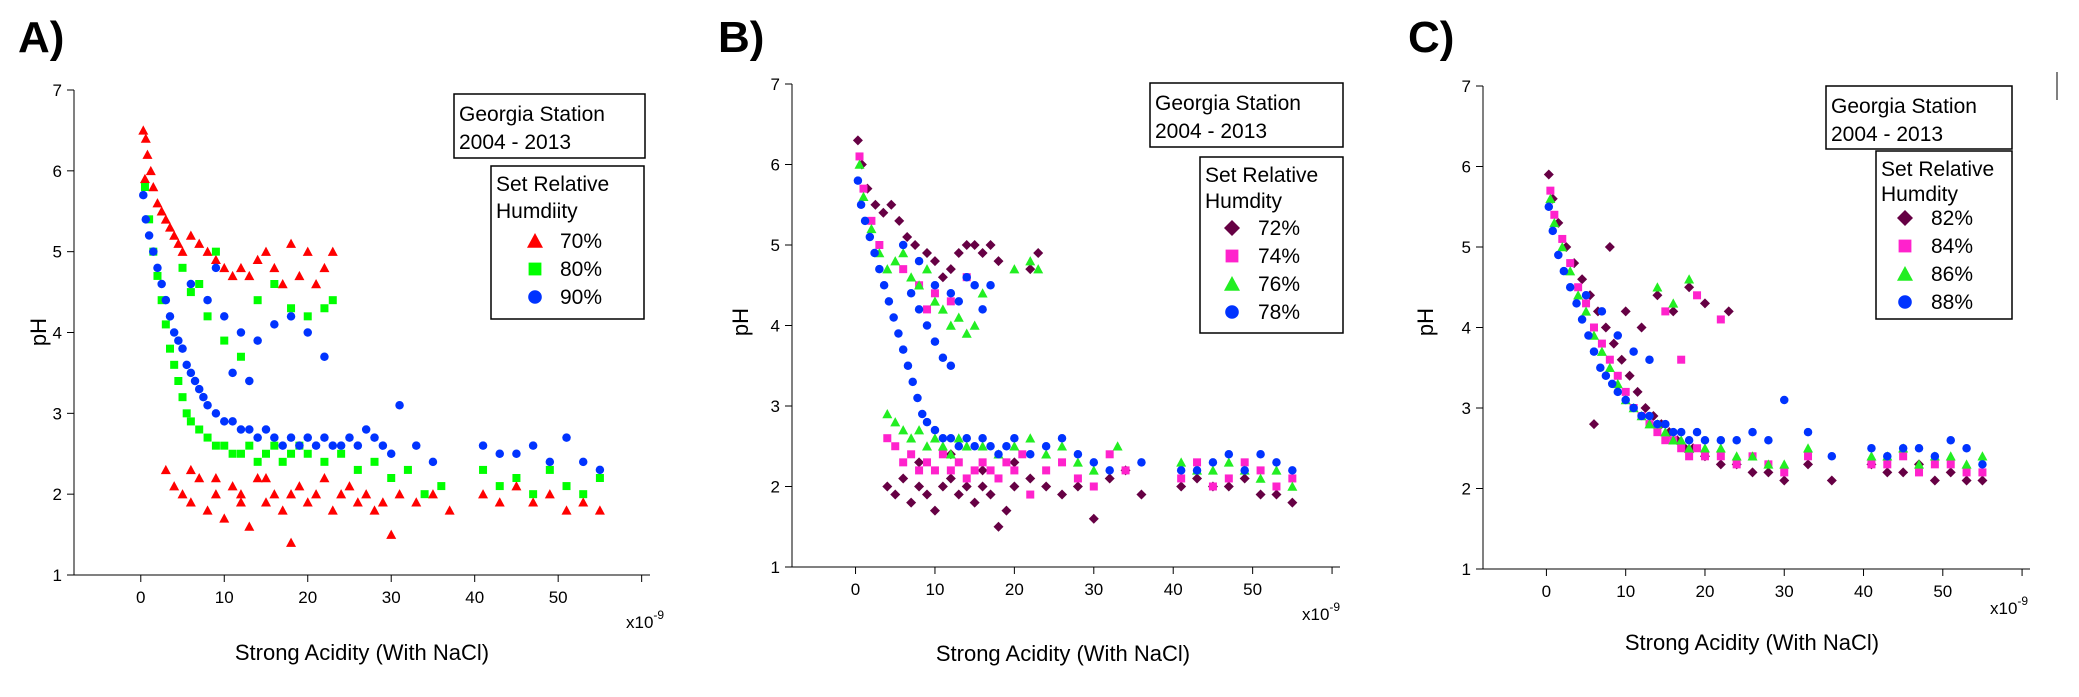  I want to click on legend-title-line-2: Humdity, so click(1244, 201).